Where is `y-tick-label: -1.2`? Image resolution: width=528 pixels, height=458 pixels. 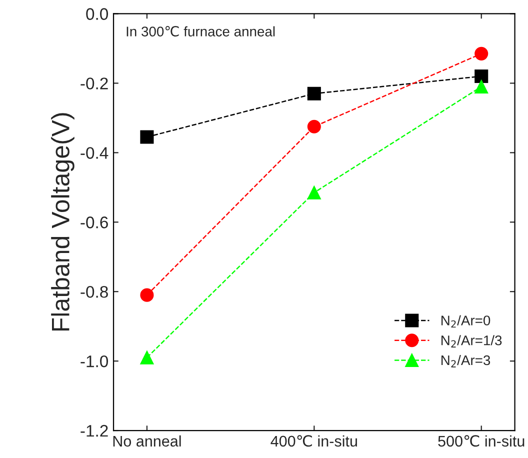
y-tick-label: -1.2 is located at coordinates (94, 430).